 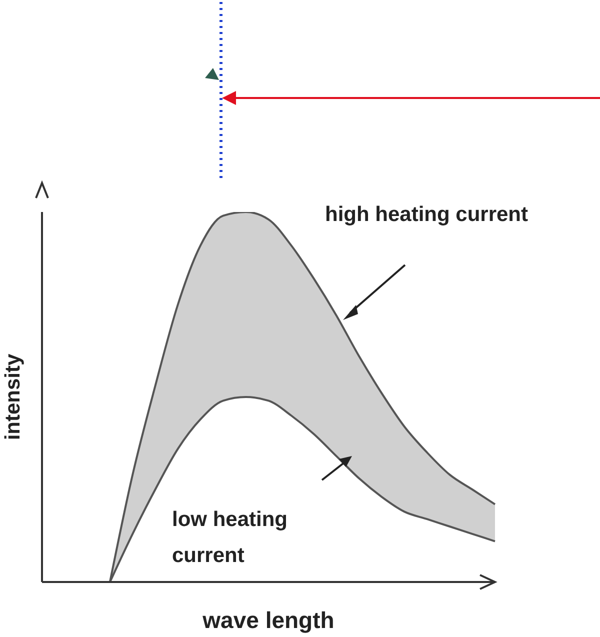 What do you see at coordinates (268, 620) in the screenshot?
I see `x-axis-title: wave length` at bounding box center [268, 620].